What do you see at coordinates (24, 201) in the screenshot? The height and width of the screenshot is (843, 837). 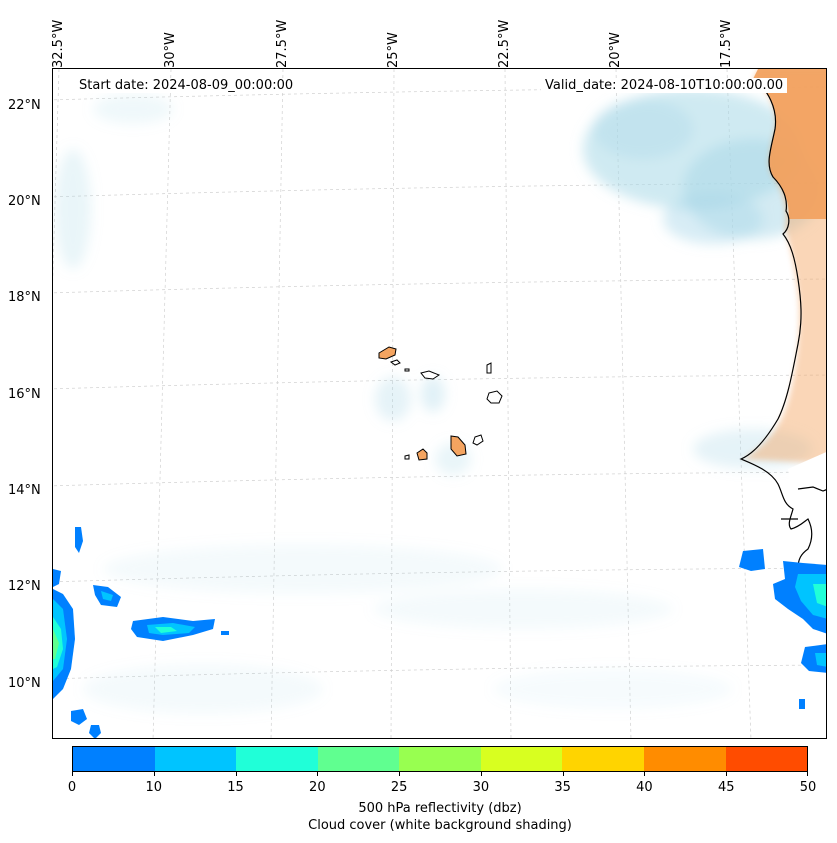 I see `lat-label: 20°N` at bounding box center [24, 201].